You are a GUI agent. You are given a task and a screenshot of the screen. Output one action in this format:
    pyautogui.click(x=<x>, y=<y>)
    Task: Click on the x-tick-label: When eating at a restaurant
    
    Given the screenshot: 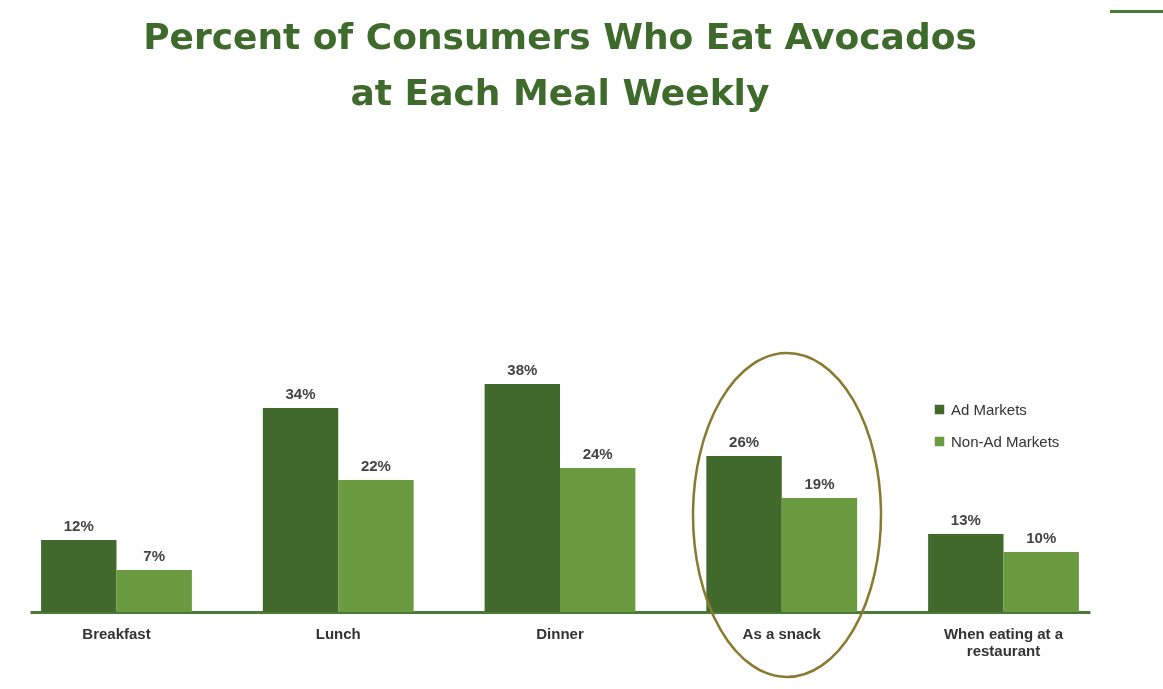 What is the action you would take?
    pyautogui.click(x=1003, y=641)
    